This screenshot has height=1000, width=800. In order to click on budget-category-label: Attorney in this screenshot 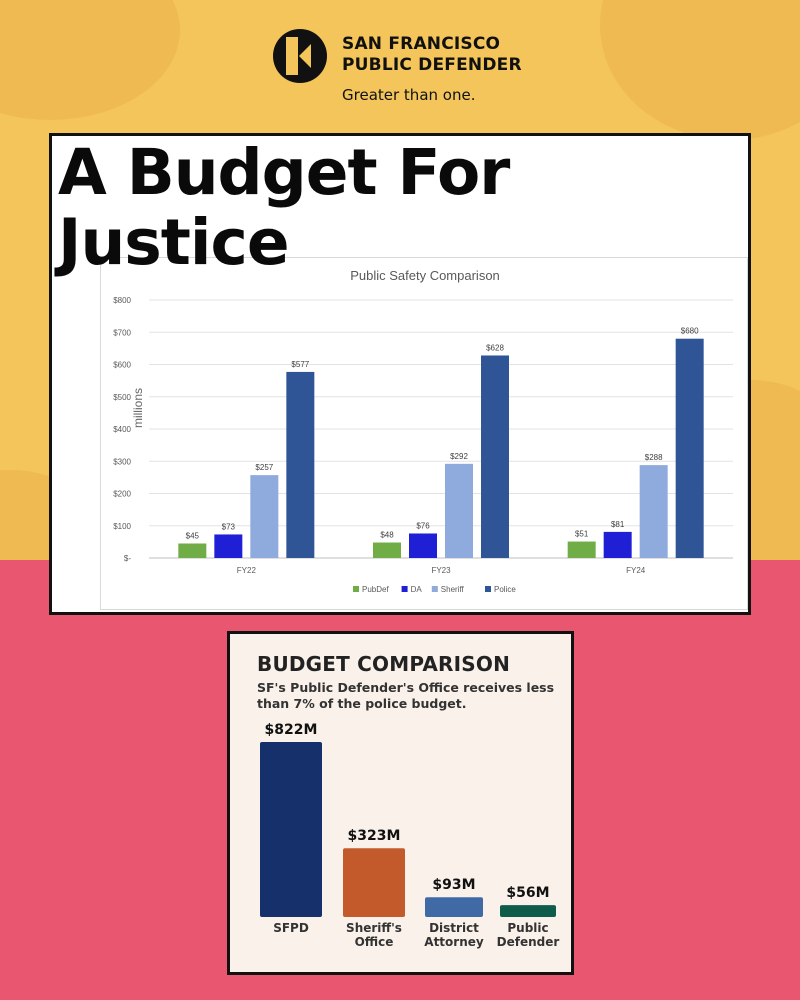, I will do `click(454, 942)`.